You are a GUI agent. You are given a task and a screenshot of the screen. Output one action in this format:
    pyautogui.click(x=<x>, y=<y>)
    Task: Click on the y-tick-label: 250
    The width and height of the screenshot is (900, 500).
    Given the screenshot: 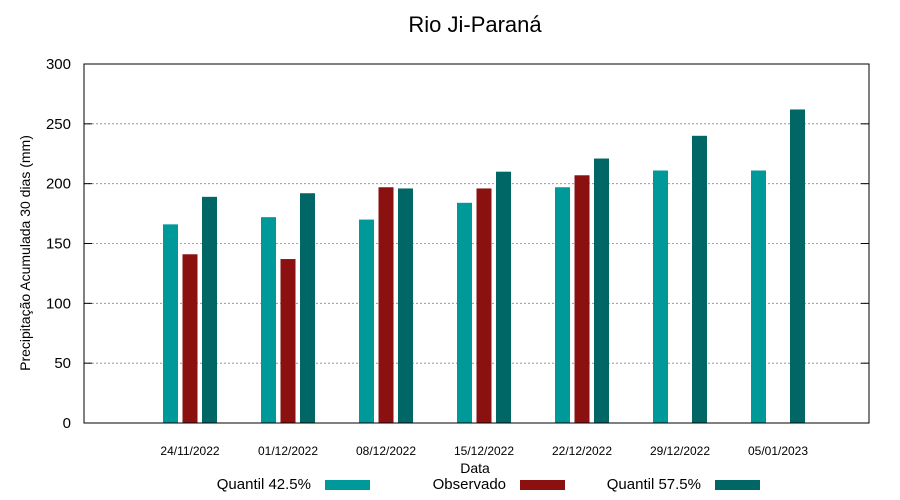 What is the action you would take?
    pyautogui.click(x=58, y=124)
    